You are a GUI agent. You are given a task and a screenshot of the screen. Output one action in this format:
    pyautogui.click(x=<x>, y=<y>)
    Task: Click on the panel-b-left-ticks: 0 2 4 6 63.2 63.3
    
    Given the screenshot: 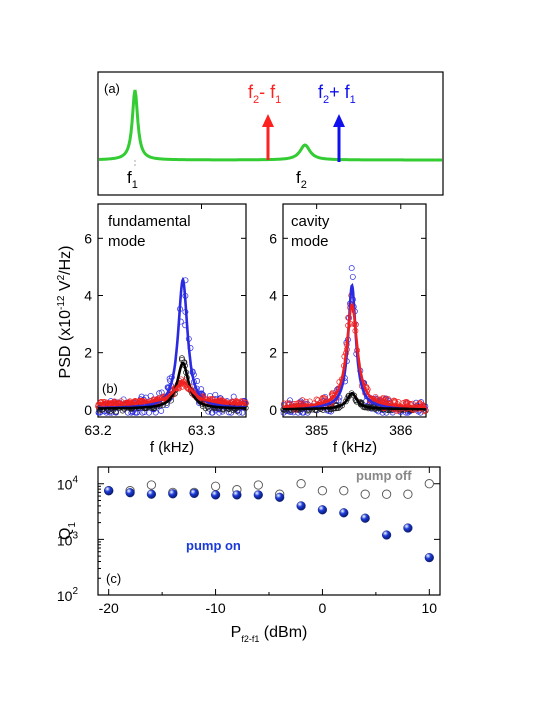 What is the action you would take?
    pyautogui.click(x=165, y=321)
    